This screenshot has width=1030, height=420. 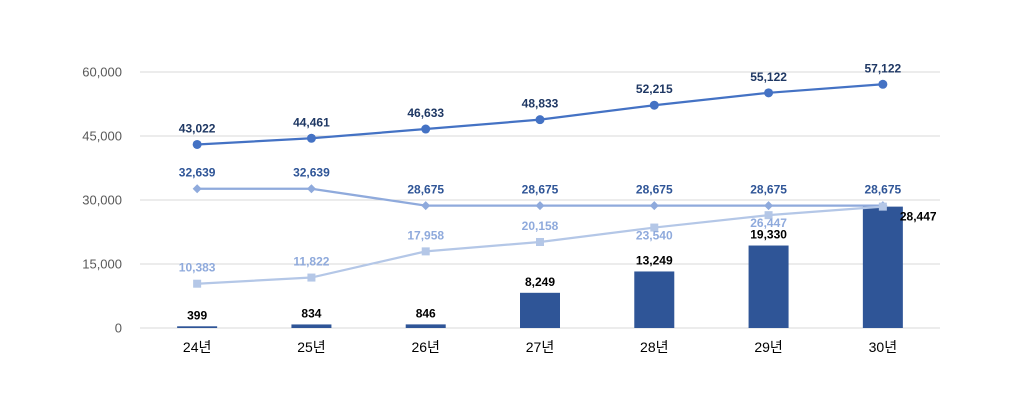 What do you see at coordinates (425, 347) in the screenshot?
I see `x-tick-label: 26년` at bounding box center [425, 347].